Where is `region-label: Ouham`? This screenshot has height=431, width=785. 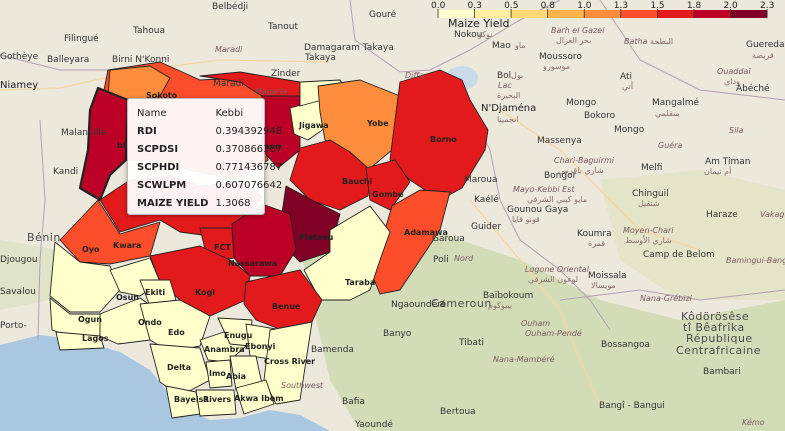
region-label: Ouham is located at coordinates (536, 323).